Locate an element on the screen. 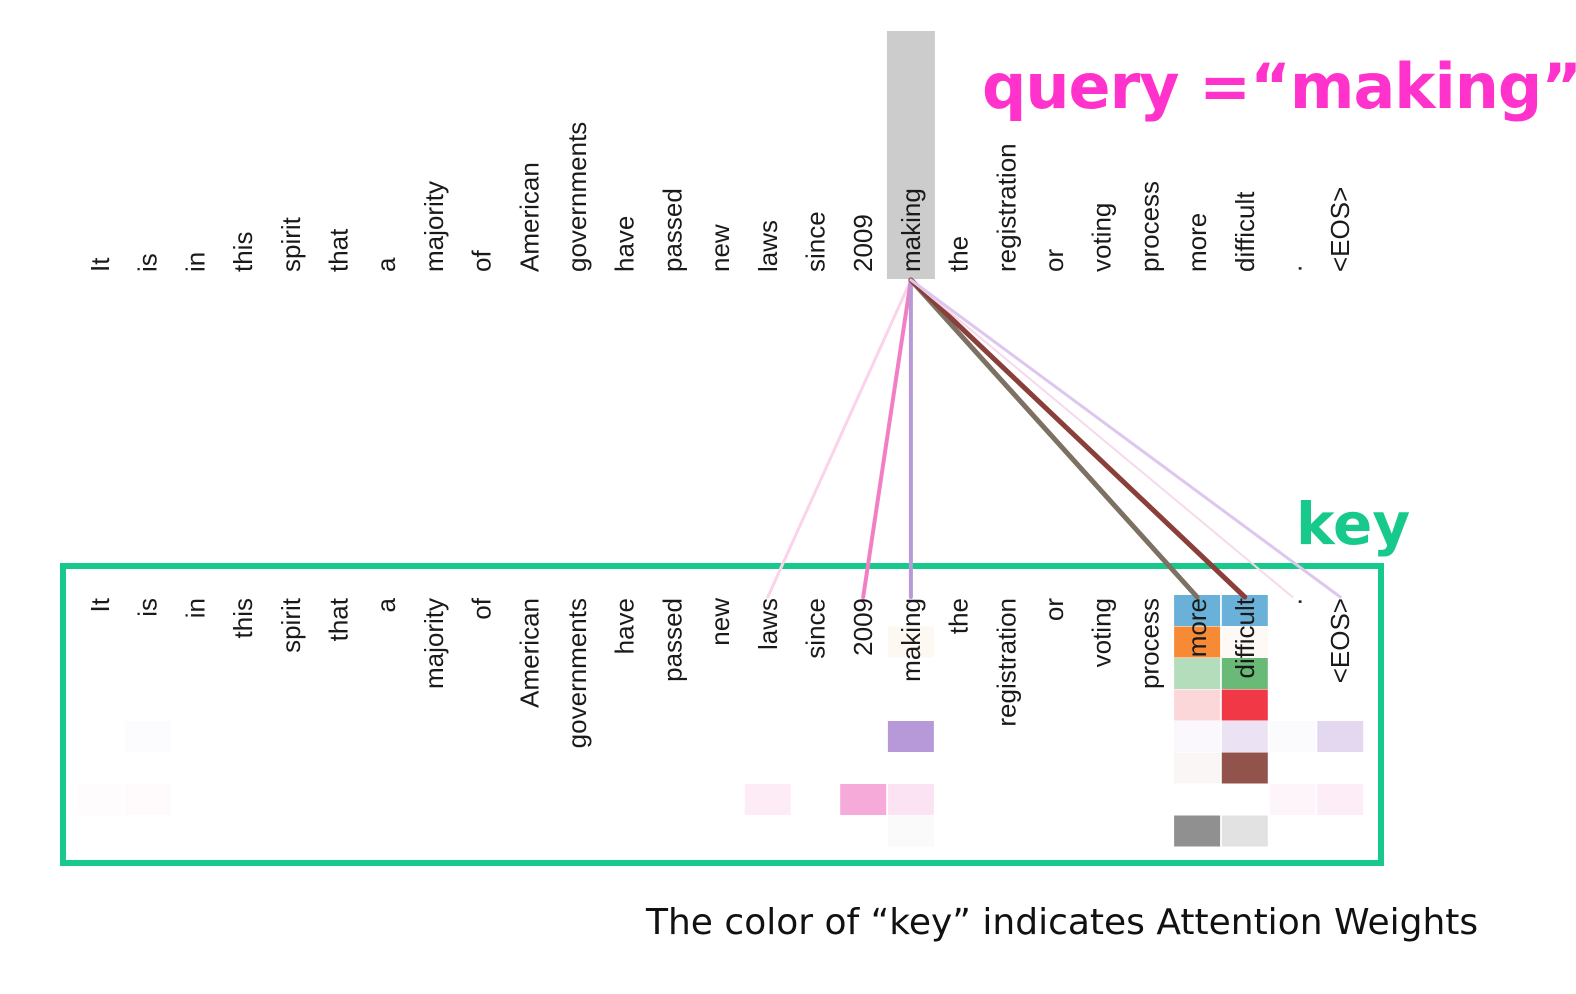  query-token-passed: passed is located at coordinates (672, 230).